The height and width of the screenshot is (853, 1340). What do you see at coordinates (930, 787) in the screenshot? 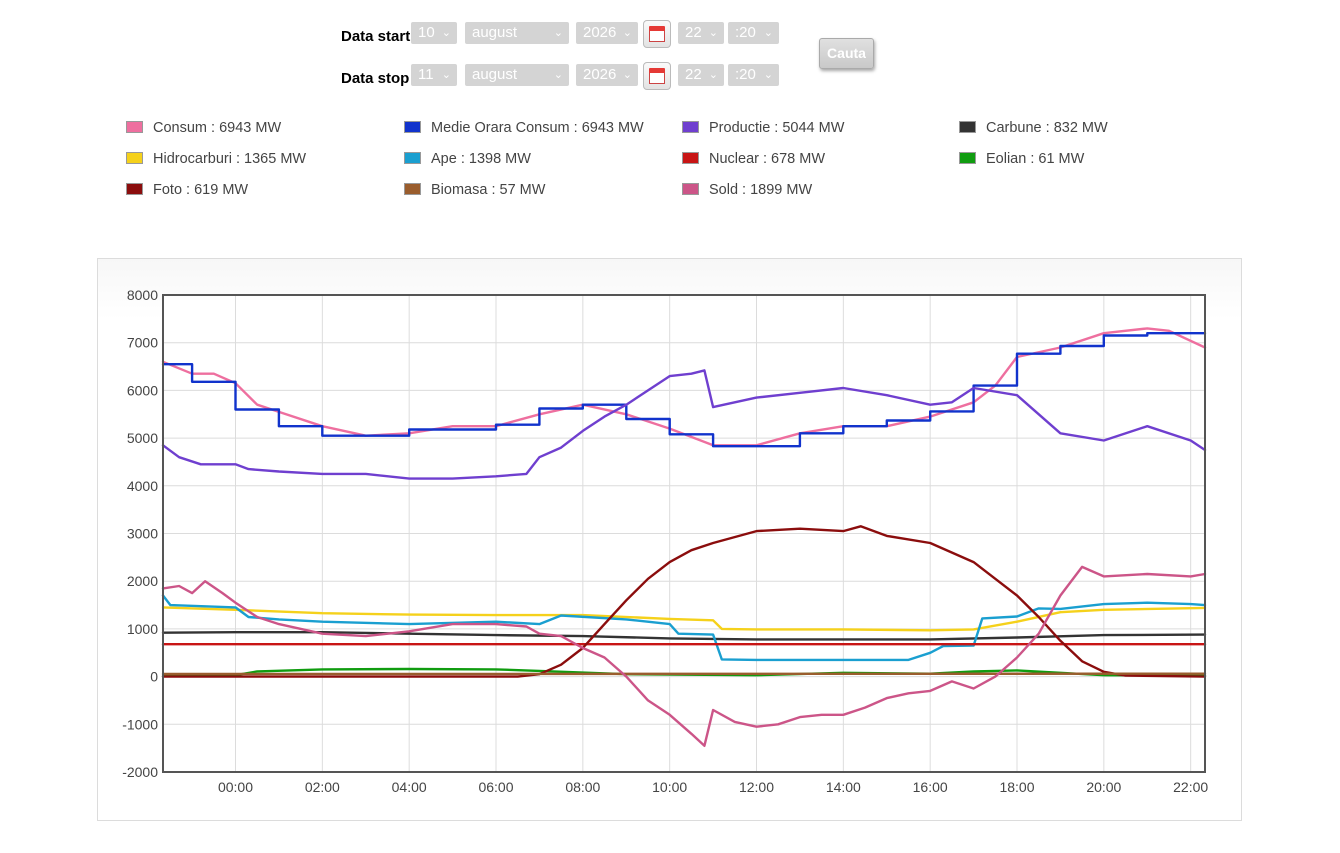
I see `x-tick-label: 16:00` at bounding box center [930, 787].